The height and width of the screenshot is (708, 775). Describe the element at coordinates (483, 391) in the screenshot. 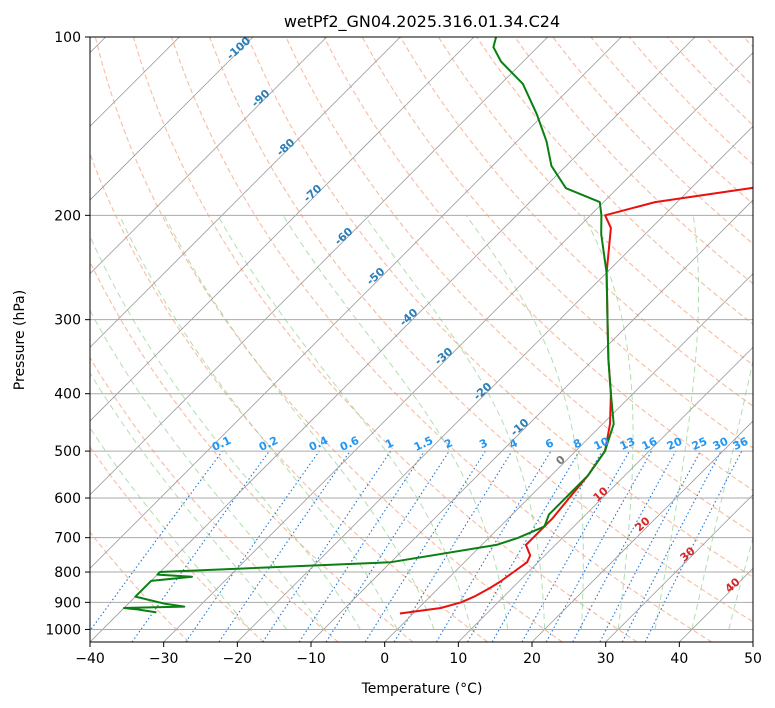

I see `moist-adiabat-label: -20` at that location.